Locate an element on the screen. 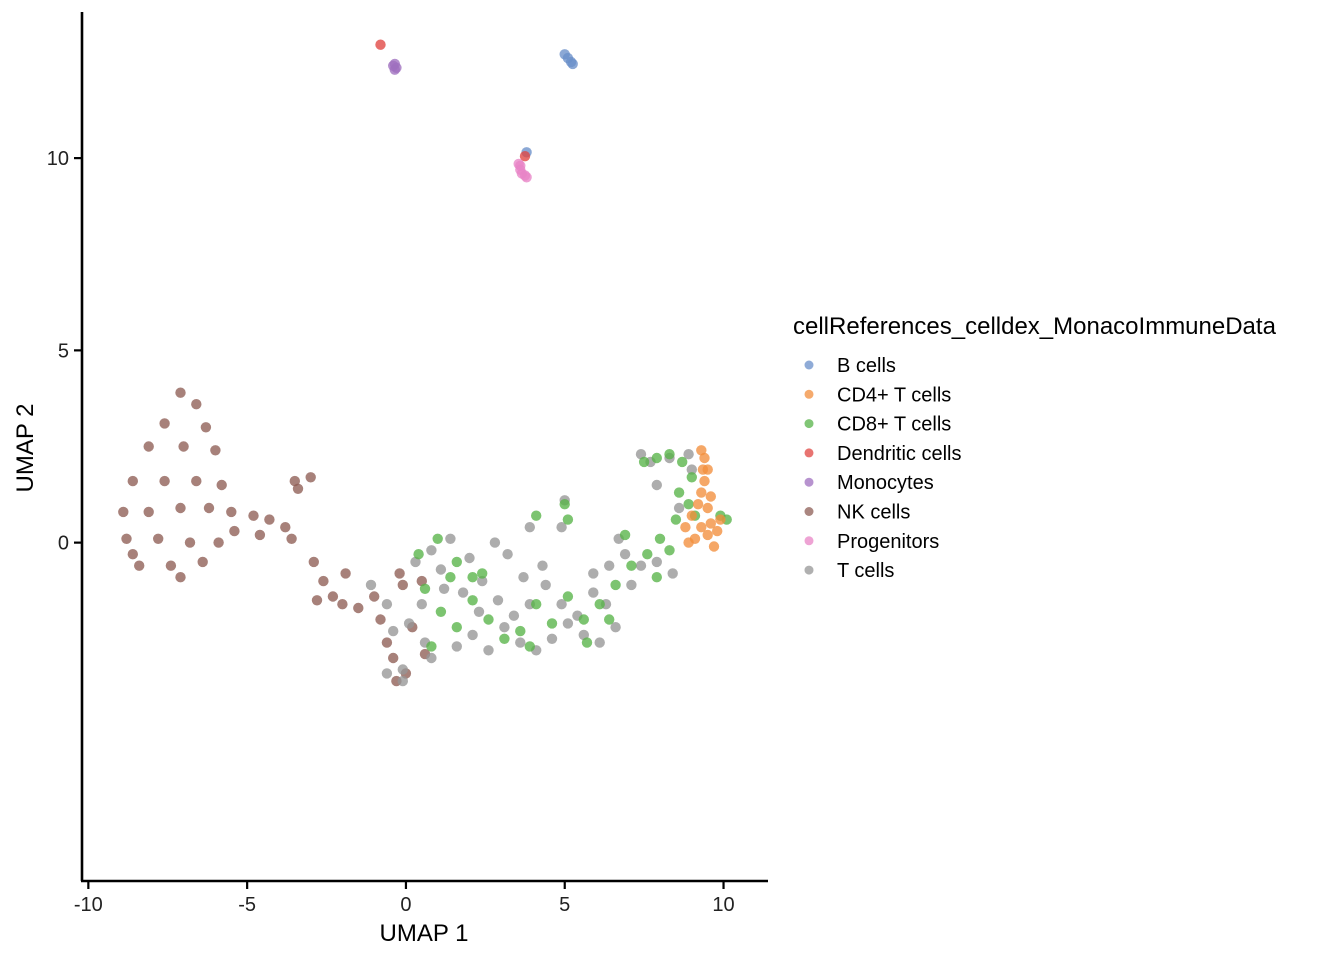 The image size is (1344, 960). legend-label: Monocytes is located at coordinates (885, 483).